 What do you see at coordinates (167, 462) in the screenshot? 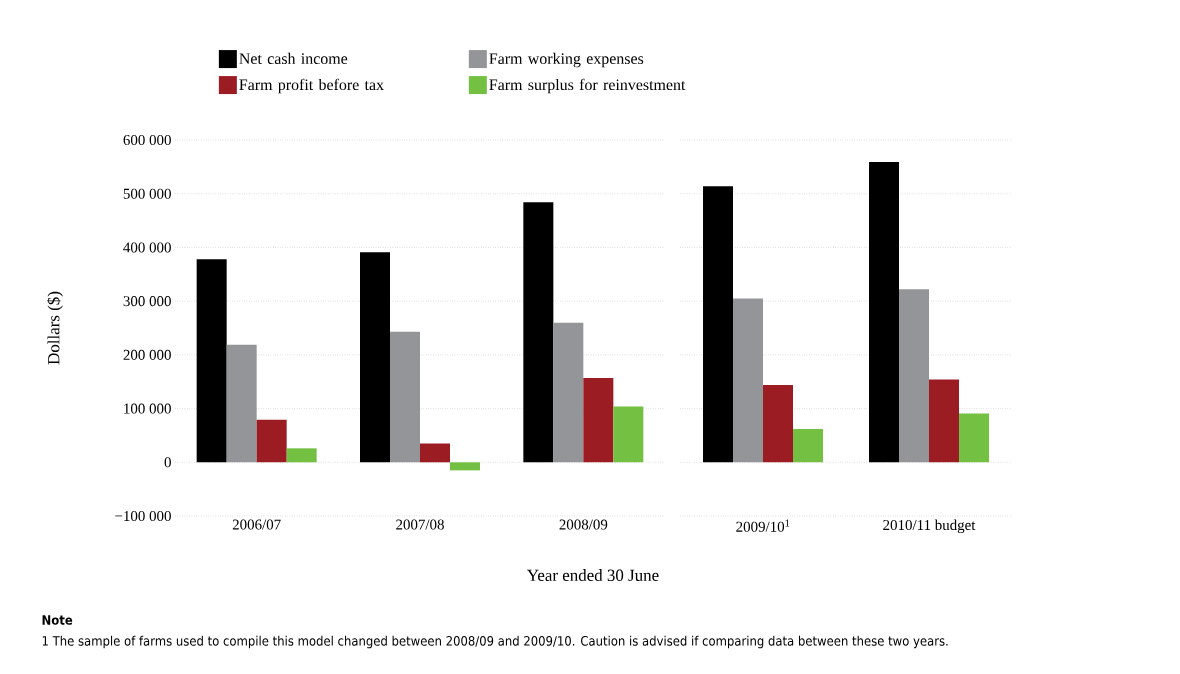
I see `y-tick-label: 0` at bounding box center [167, 462].